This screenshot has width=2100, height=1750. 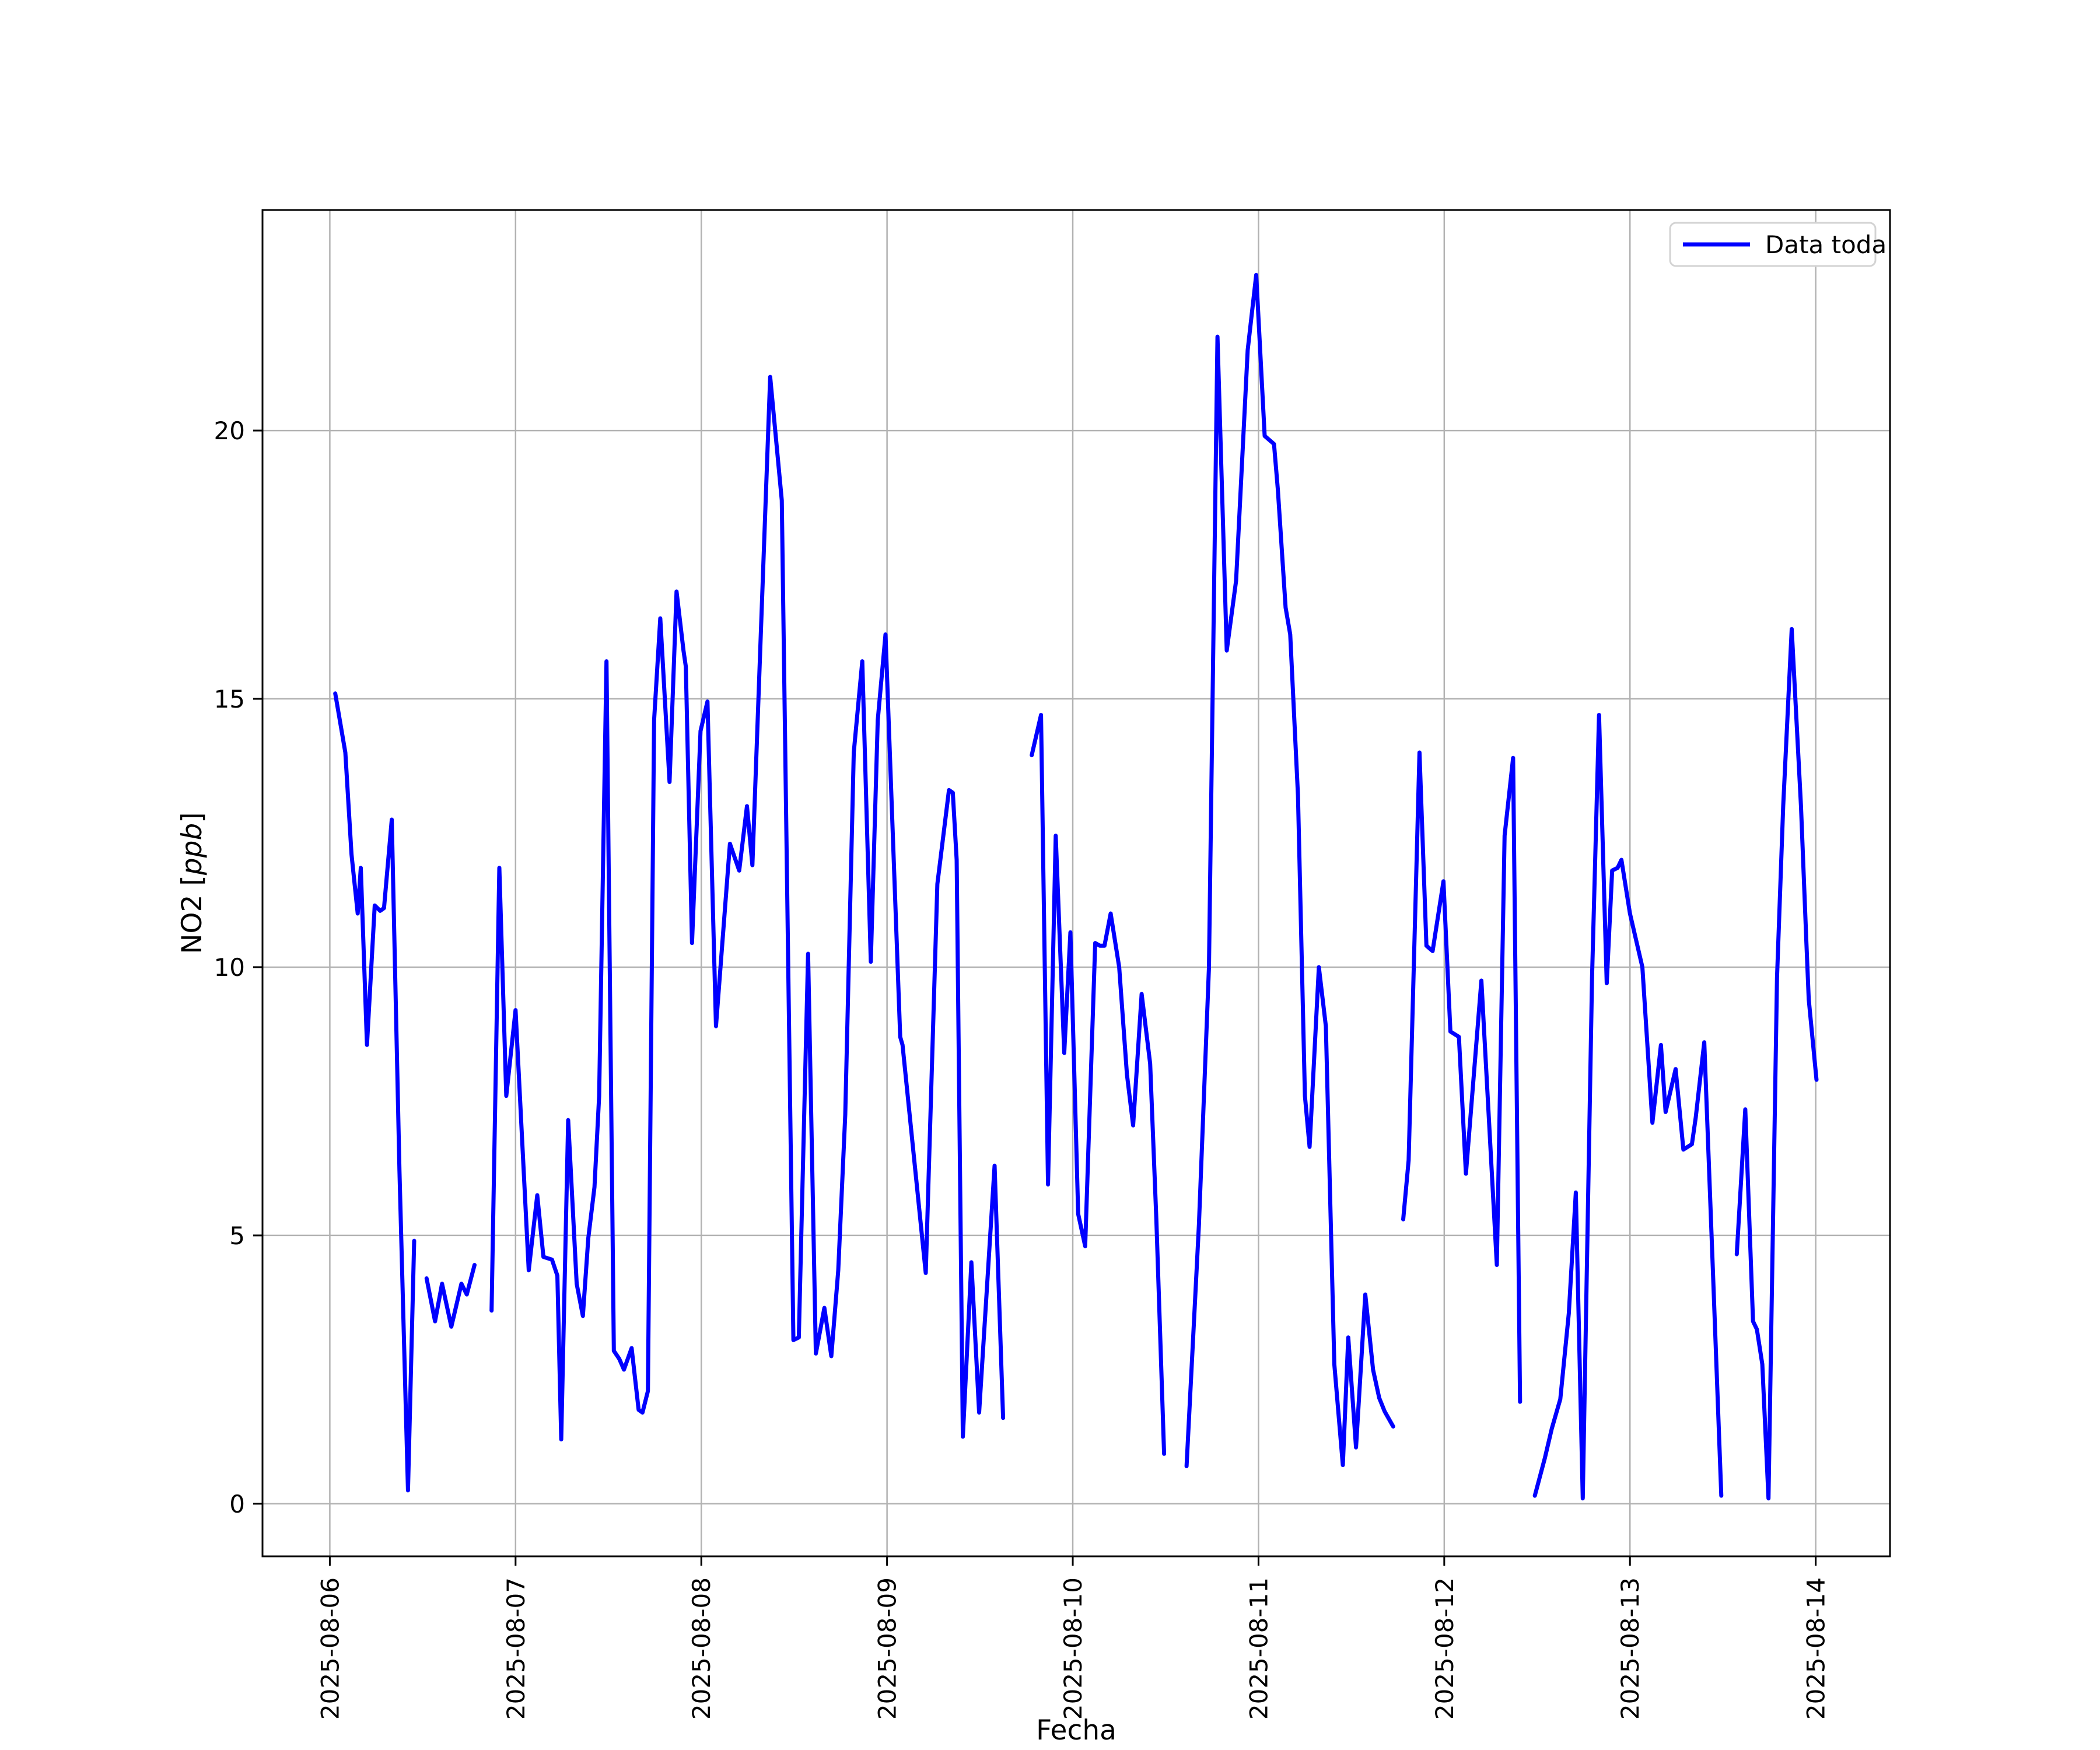 What do you see at coordinates (330, 1648) in the screenshot?
I see `x-tick-label: 2025-08-06` at bounding box center [330, 1648].